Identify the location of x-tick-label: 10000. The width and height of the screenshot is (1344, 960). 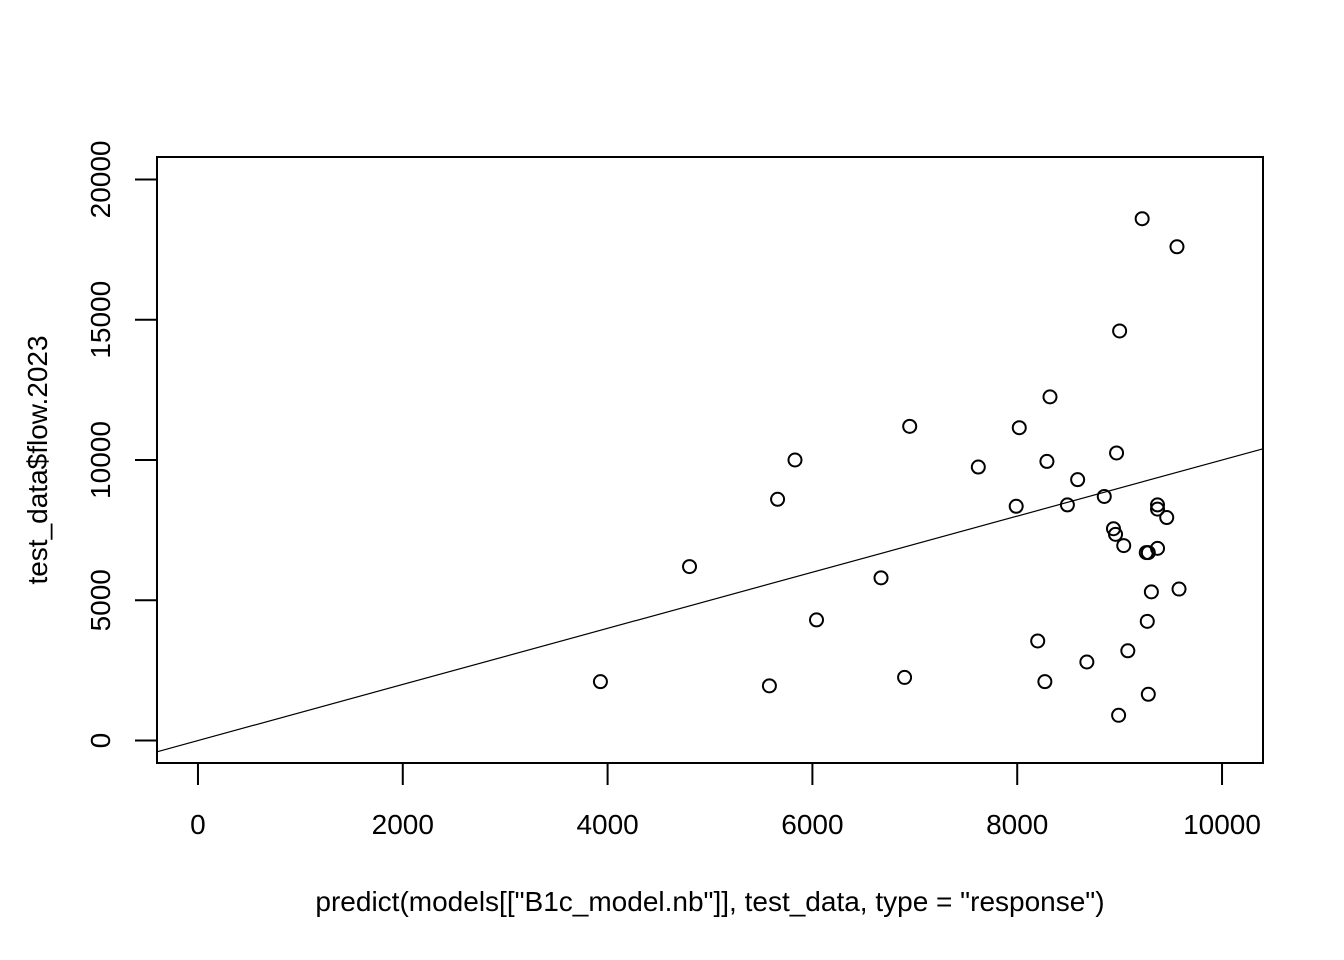
(1222, 824).